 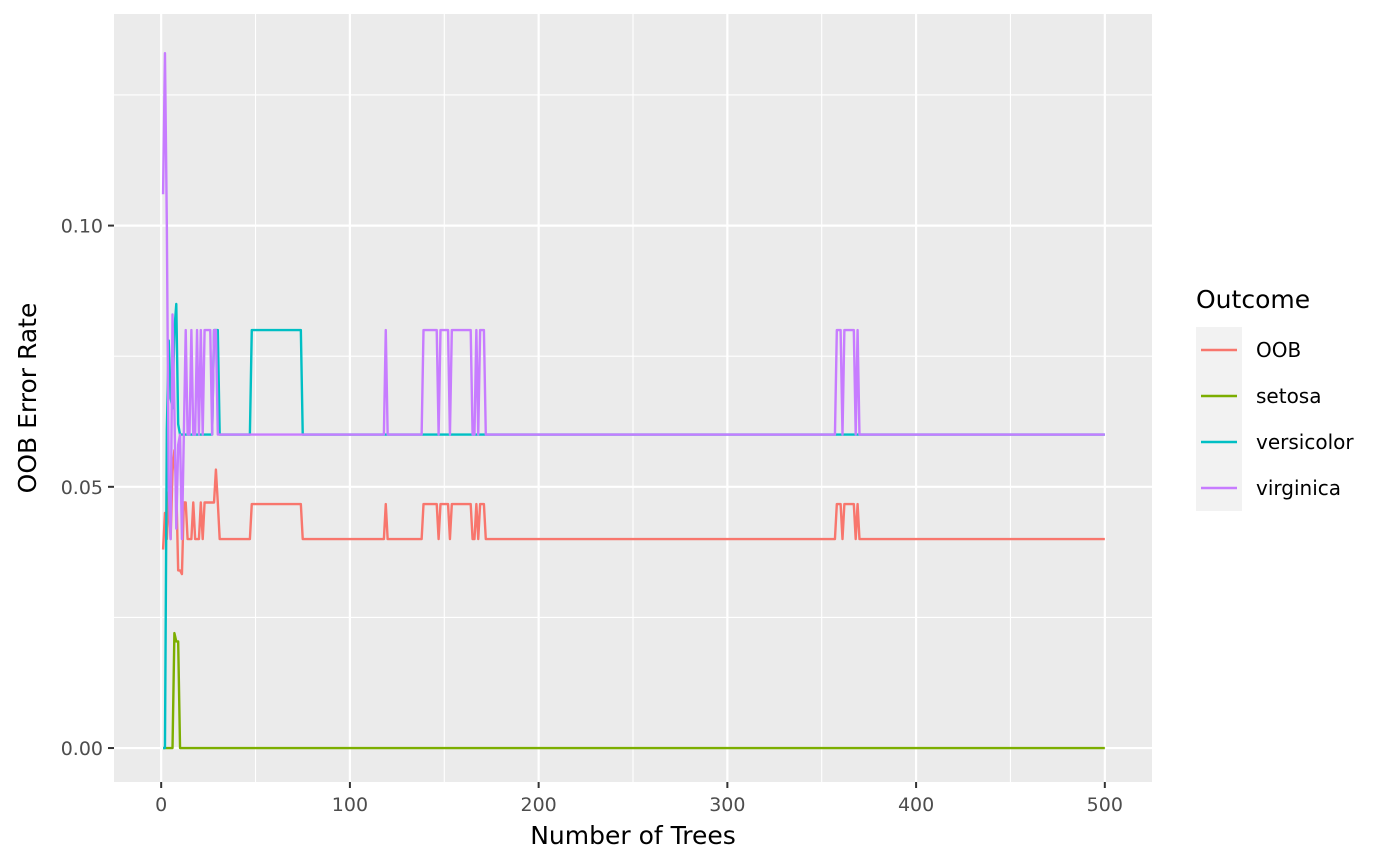 What do you see at coordinates (639, 799) in the screenshot?
I see `x-axis: 0 100 200 300 400 500` at bounding box center [639, 799].